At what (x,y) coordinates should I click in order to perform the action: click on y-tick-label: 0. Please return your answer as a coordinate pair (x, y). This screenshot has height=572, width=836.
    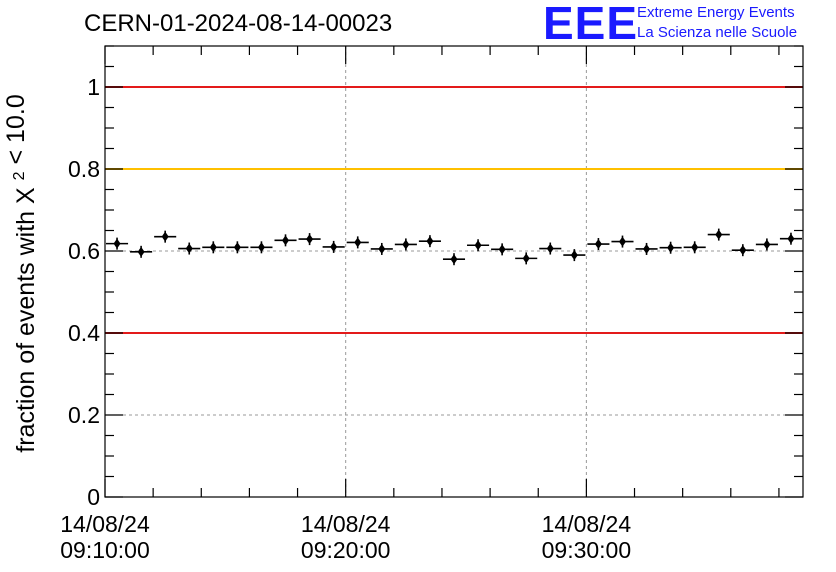
    Looking at the image, I should click on (93, 497).